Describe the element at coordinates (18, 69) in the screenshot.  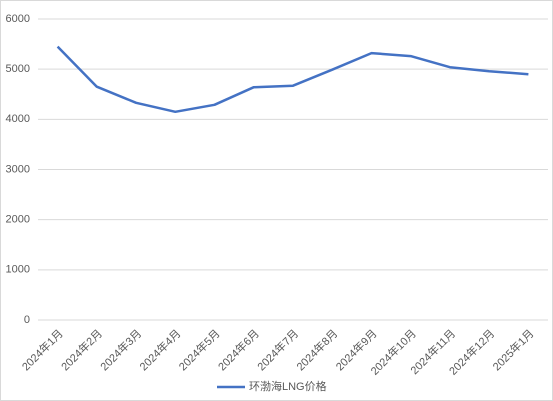
I see `y-tick-label: 5000` at that location.